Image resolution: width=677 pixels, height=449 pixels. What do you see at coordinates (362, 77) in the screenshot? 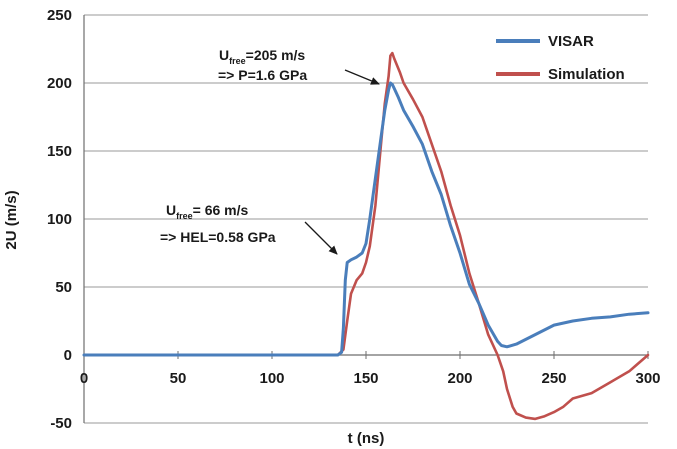
I see `annotation-peak-arrow` at bounding box center [362, 77].